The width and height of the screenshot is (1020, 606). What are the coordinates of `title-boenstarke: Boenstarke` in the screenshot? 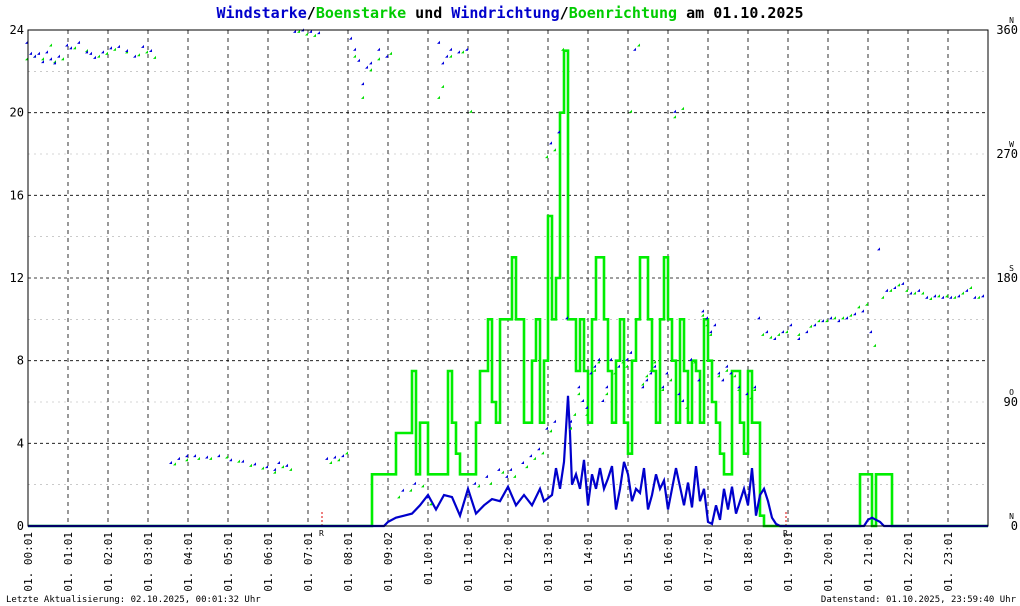 It's located at (361, 13).